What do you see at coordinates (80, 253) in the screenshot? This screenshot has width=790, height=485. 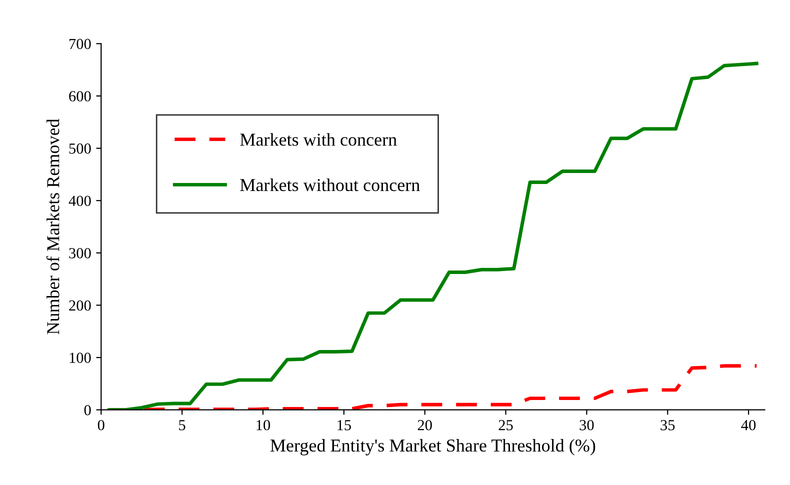 I see `y-tick-label: 300` at bounding box center [80, 253].